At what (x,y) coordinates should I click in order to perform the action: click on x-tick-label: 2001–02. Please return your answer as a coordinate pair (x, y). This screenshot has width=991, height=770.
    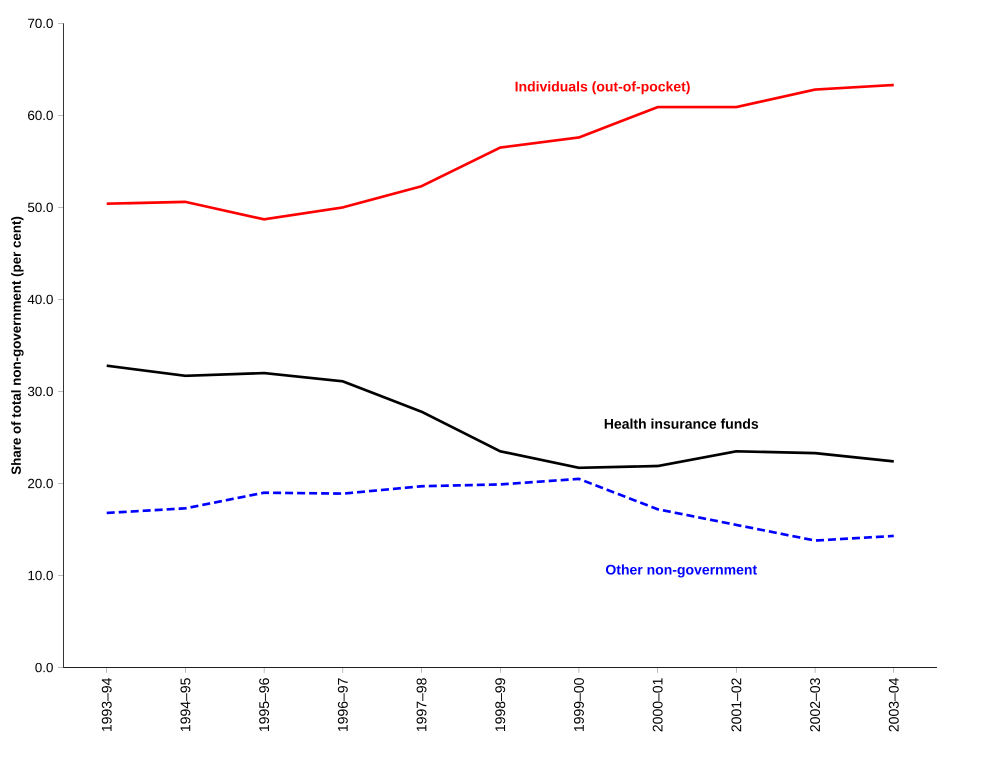
    Looking at the image, I should click on (736, 705).